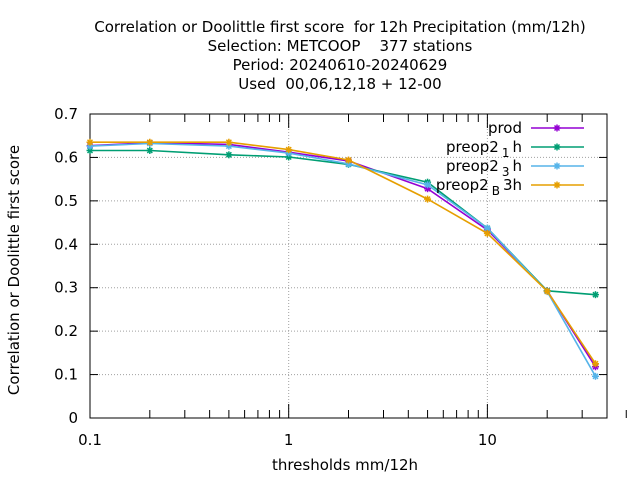 The height and width of the screenshot is (480, 640). Describe the element at coordinates (73, 418) in the screenshot. I see `y-tick-label: 0` at that location.